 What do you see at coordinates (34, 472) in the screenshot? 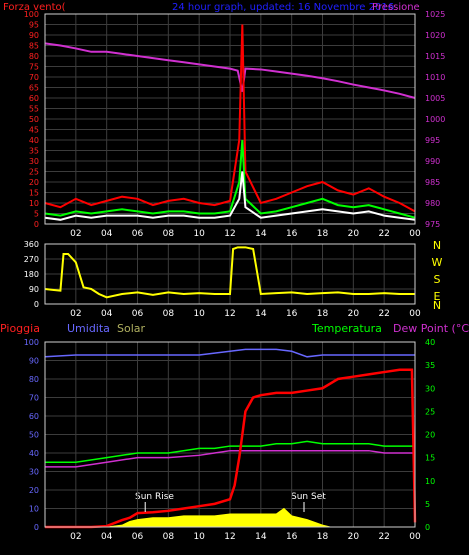
I see `y-tick-label-left: 30` at bounding box center [34, 472].